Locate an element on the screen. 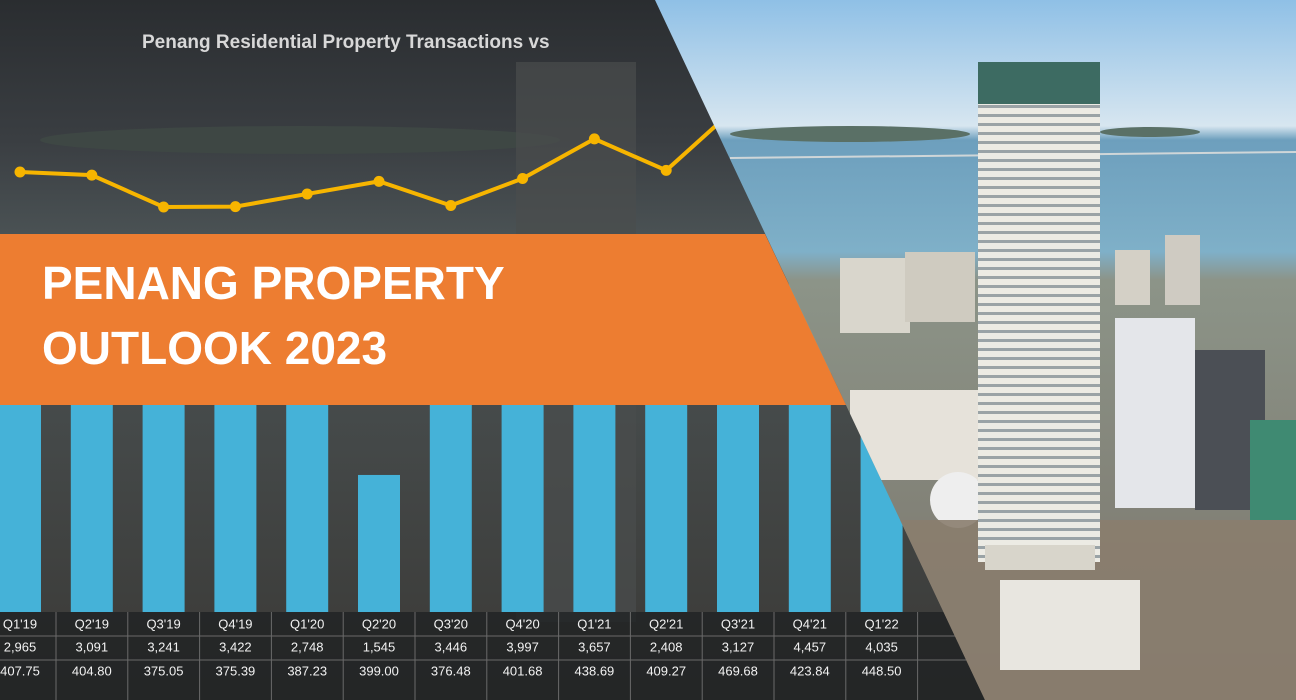  transactions-cell: 4,457 is located at coordinates (810, 646).